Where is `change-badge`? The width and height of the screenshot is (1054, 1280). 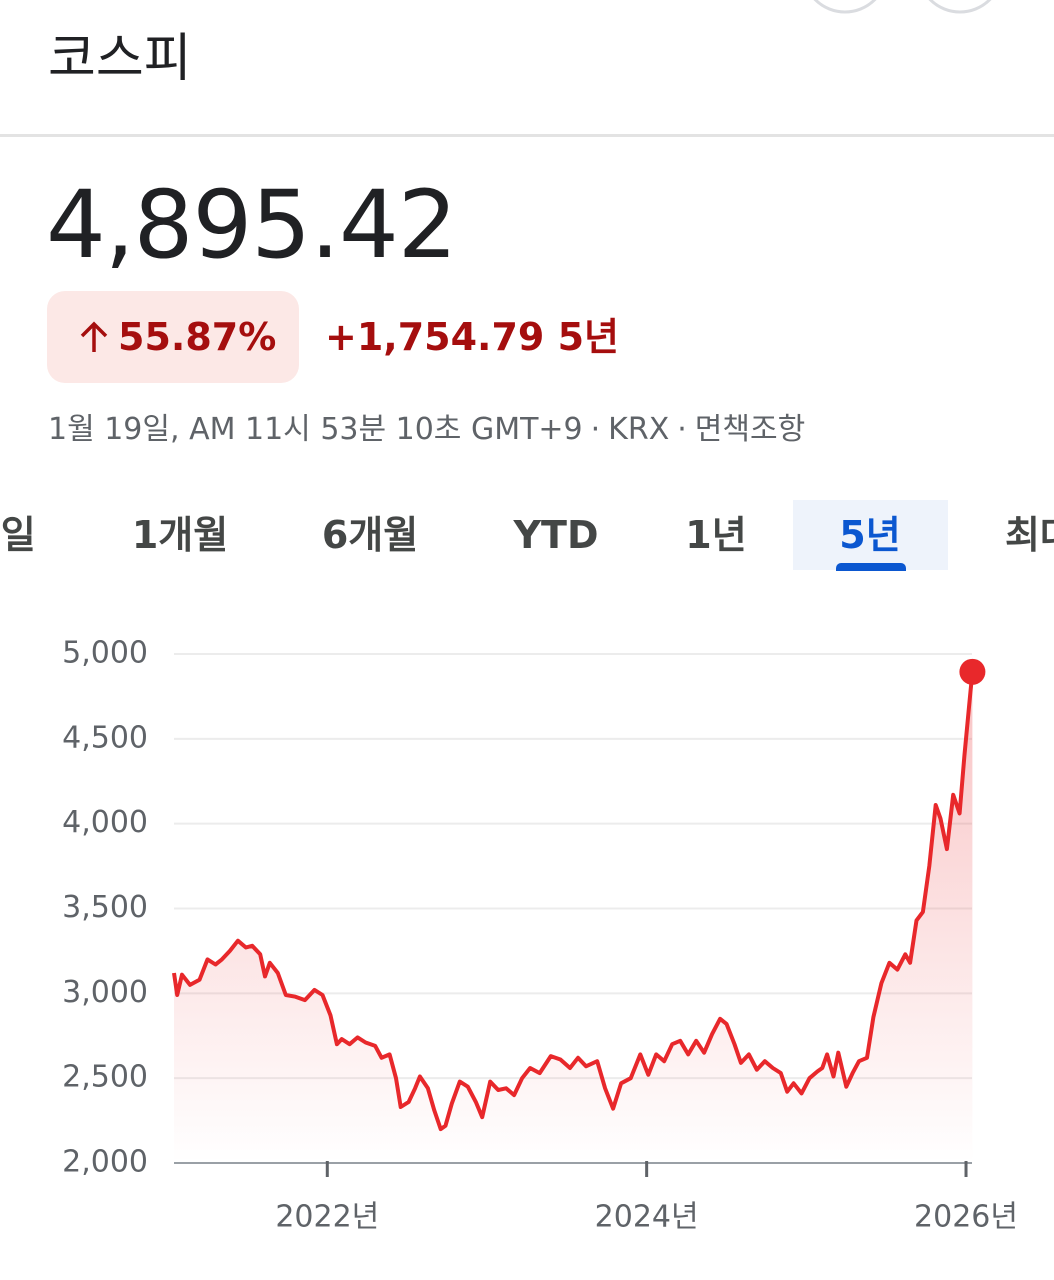
change-badge is located at coordinates (173, 337).